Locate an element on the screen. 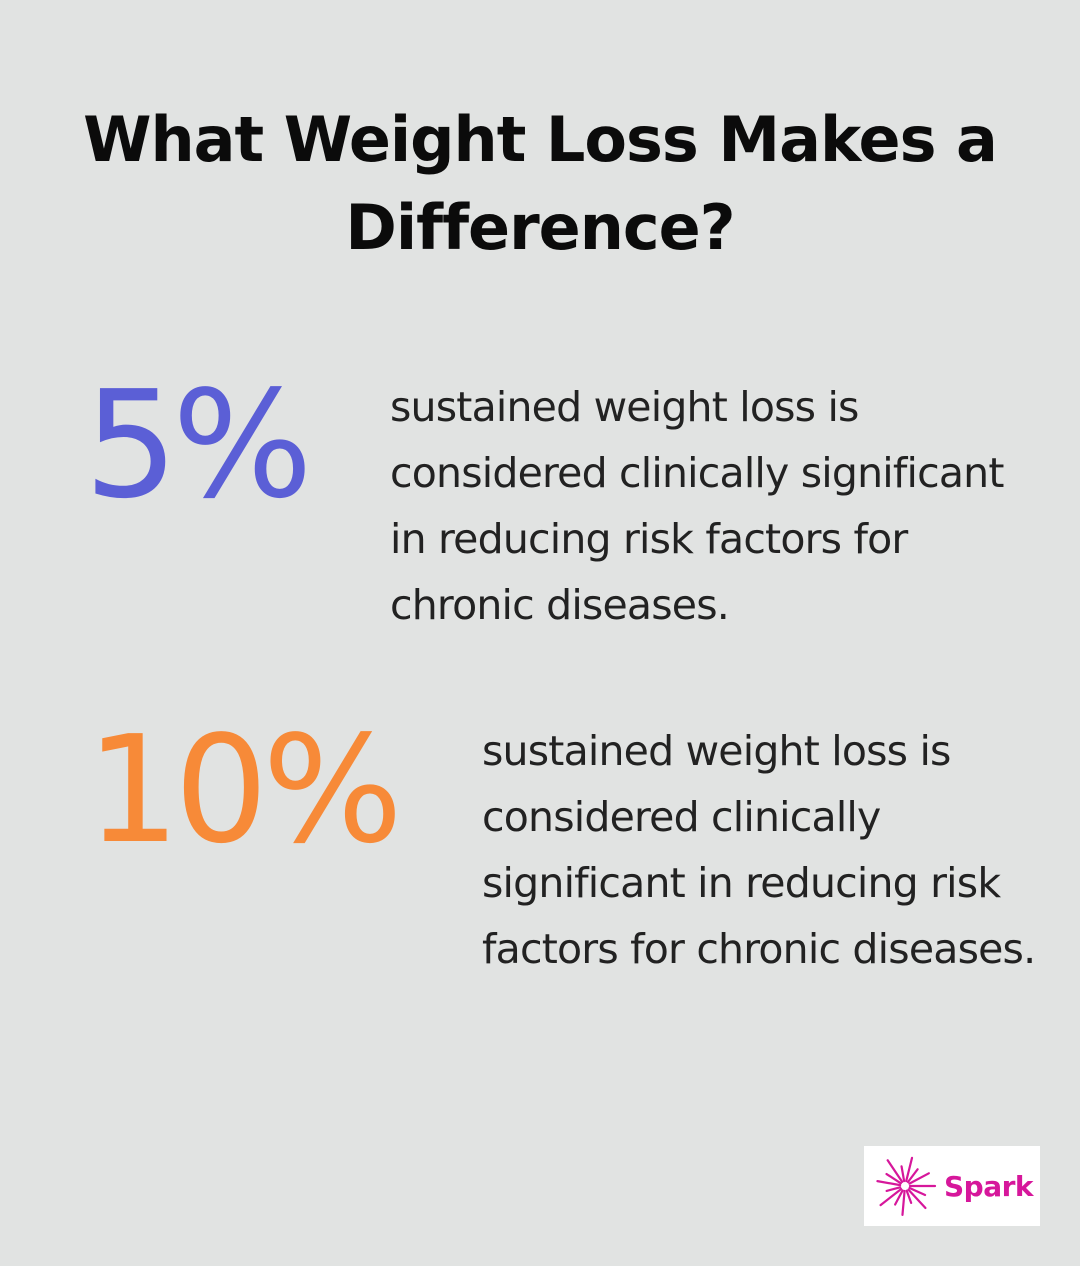 The width and height of the screenshot is (1080, 1266). page-title: What Weight Loss Makes a Difference? is located at coordinates (540, 183).